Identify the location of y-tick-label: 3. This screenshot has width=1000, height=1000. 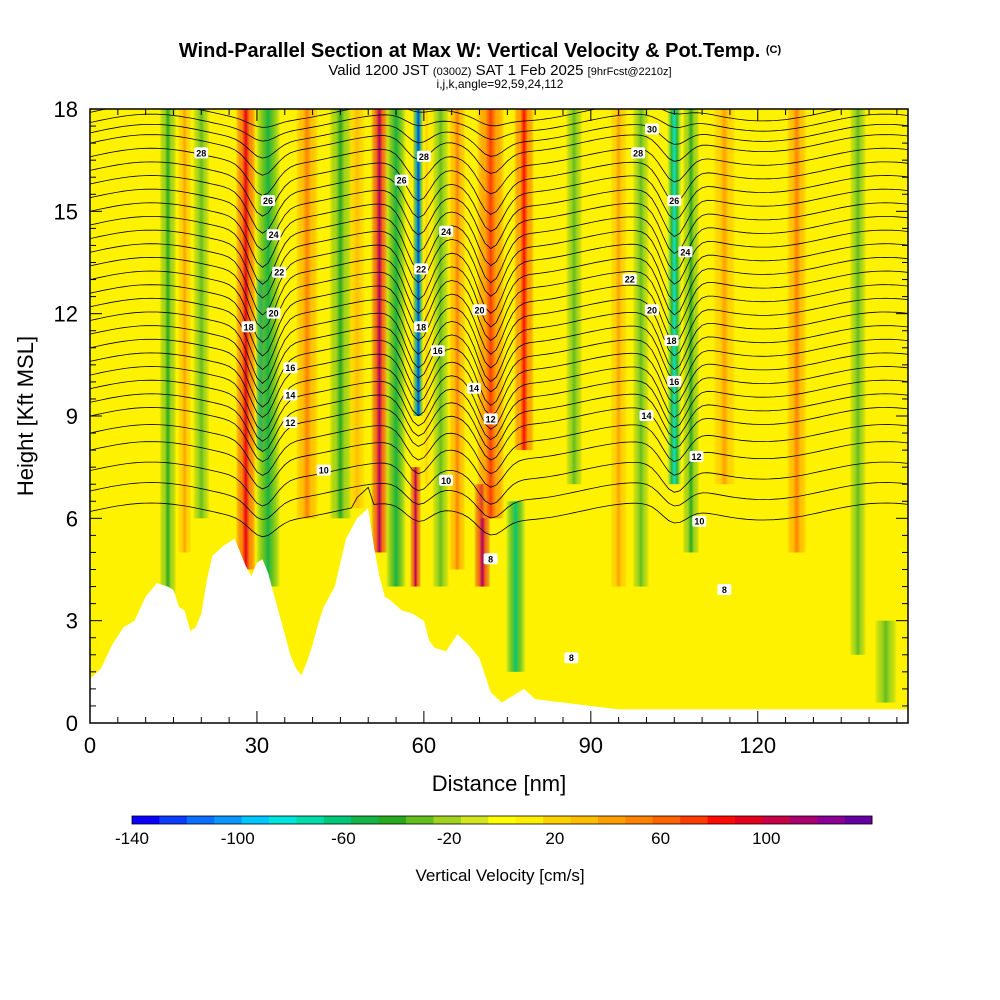
(72, 621).